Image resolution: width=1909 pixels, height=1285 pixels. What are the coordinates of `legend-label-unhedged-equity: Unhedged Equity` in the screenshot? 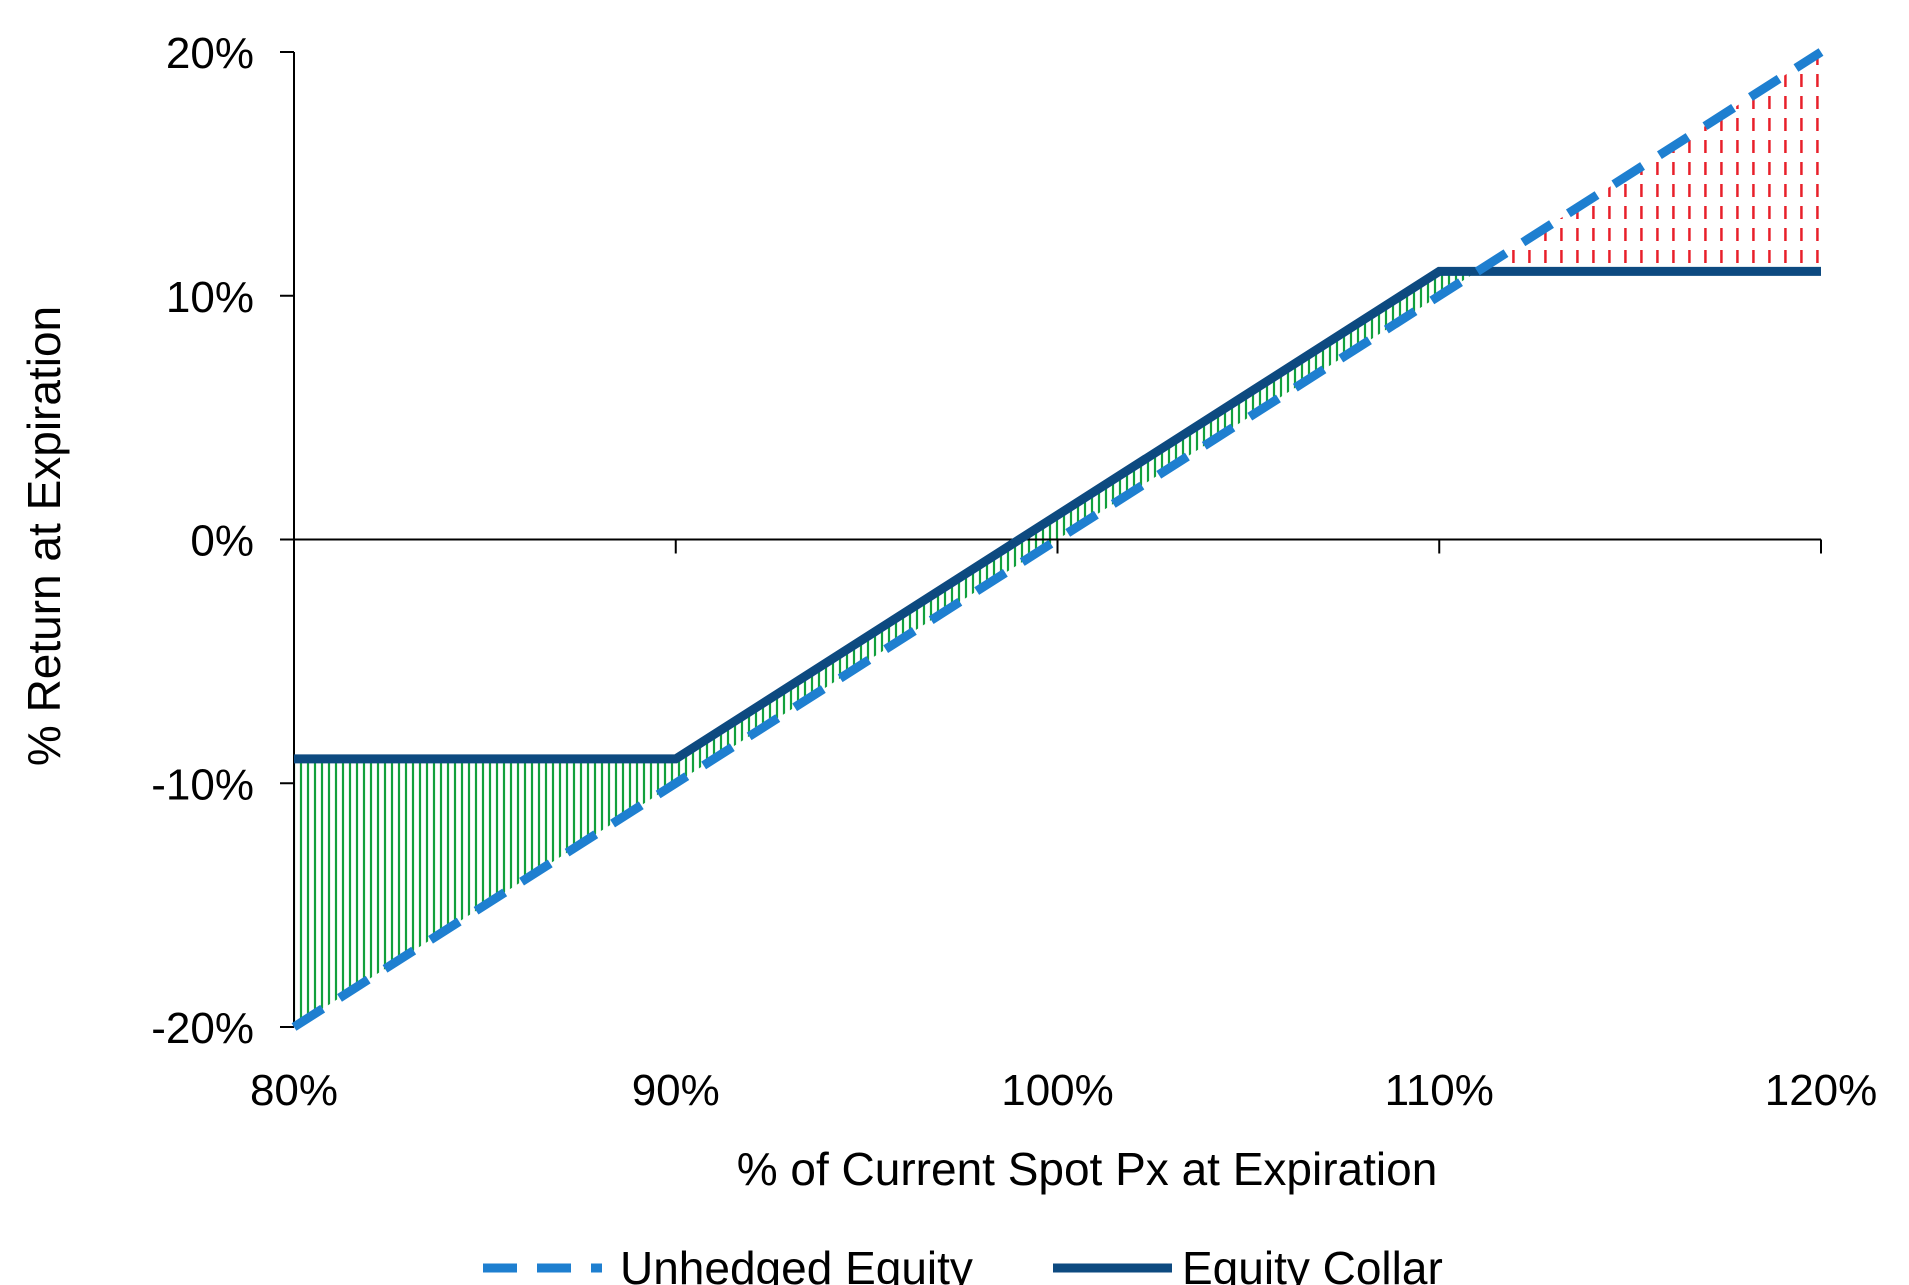 It's located at (796, 1263).